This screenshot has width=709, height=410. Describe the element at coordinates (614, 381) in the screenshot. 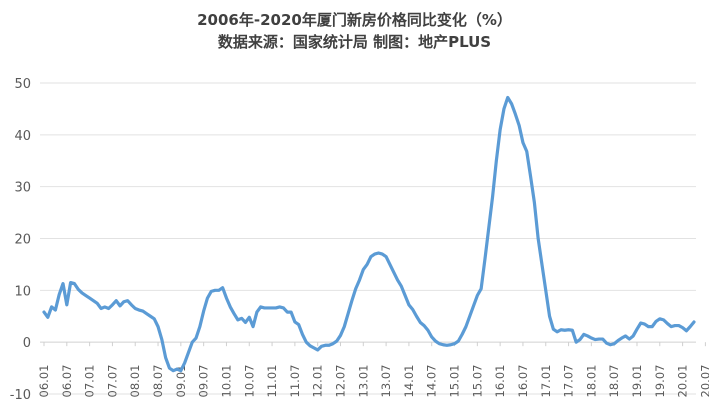

I see `x-tick-label: 18.07` at that location.